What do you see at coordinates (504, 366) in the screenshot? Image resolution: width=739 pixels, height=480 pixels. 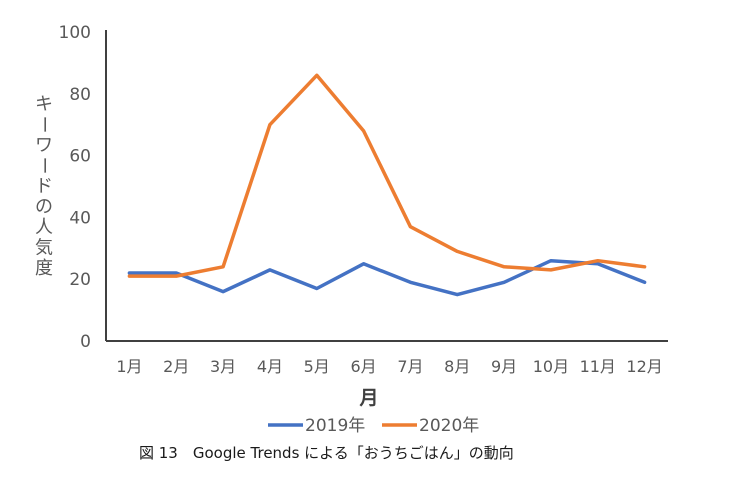 I see `x-tick-label: 9月` at bounding box center [504, 366].